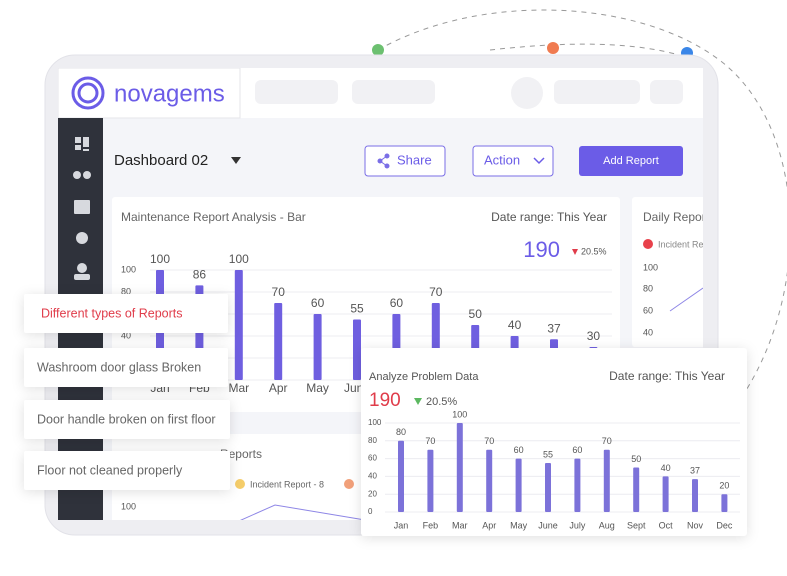 This screenshot has height=576, width=787. What do you see at coordinates (112, 313) in the screenshot?
I see `list-item-label: Different types of Reports` at bounding box center [112, 313].